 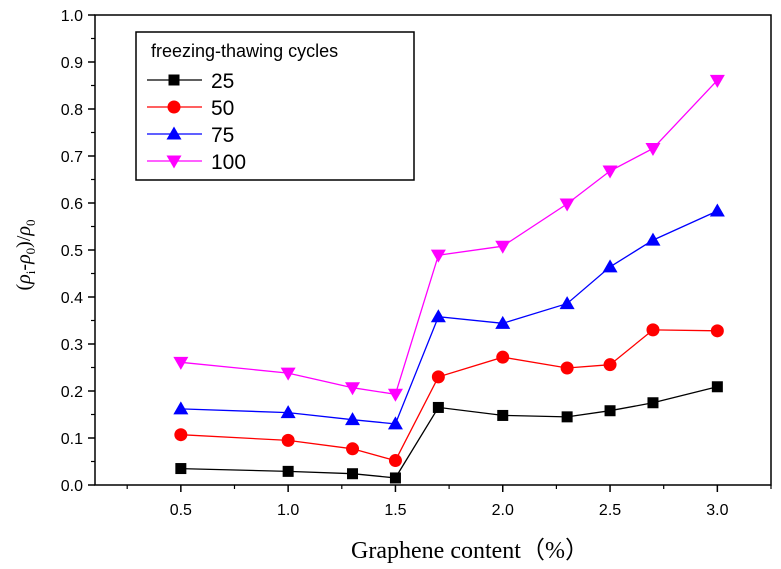 I want to click on legend: freezing-thawing cycles 25 50 75 100, so click(x=275, y=106).